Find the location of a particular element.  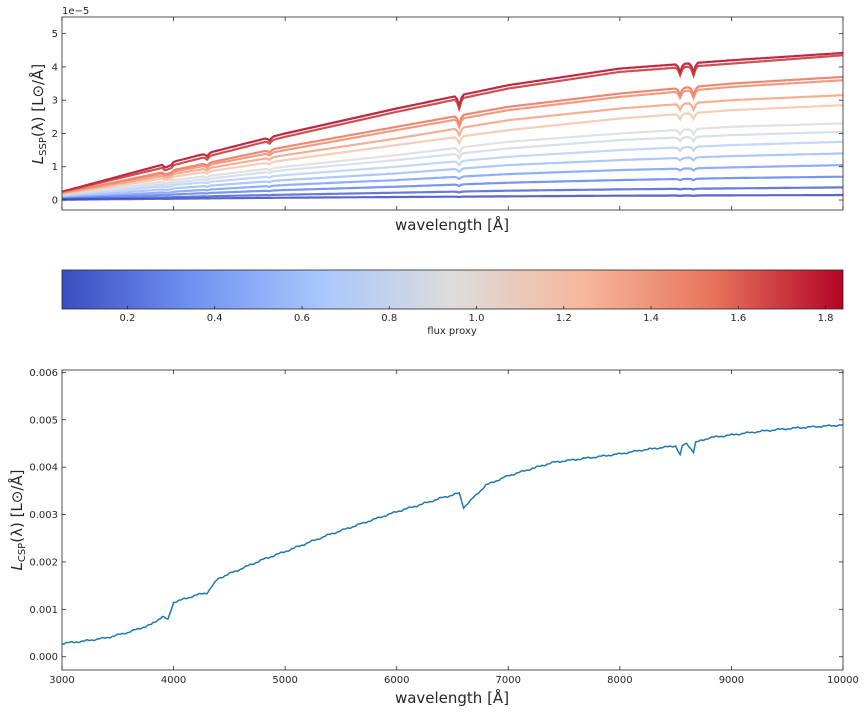

colorbar-tick-label: 0.4 is located at coordinates (215, 318).